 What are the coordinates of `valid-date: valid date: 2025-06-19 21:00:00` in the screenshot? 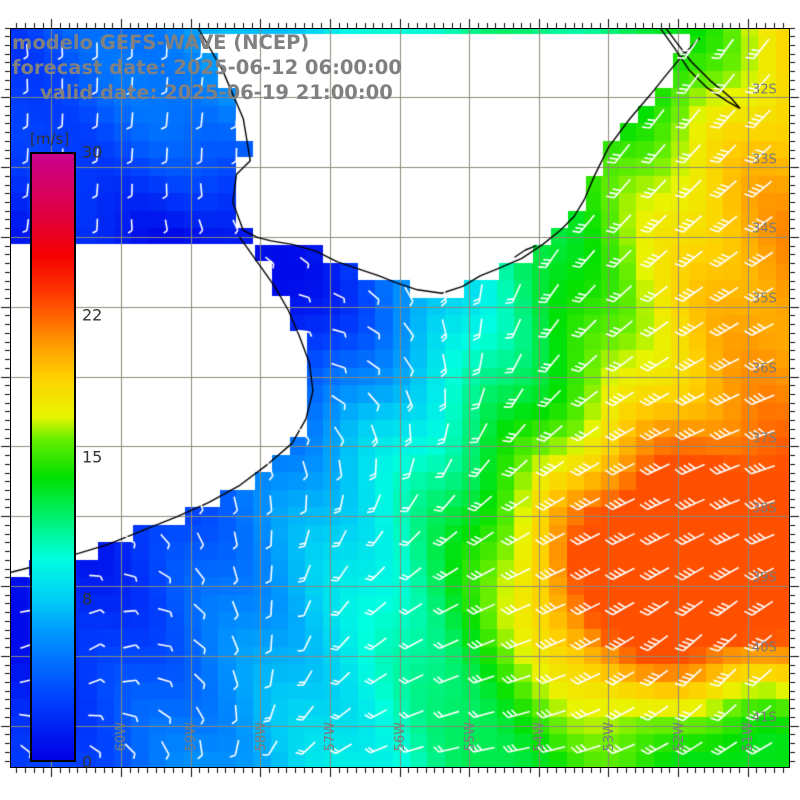 It's located at (216, 92).